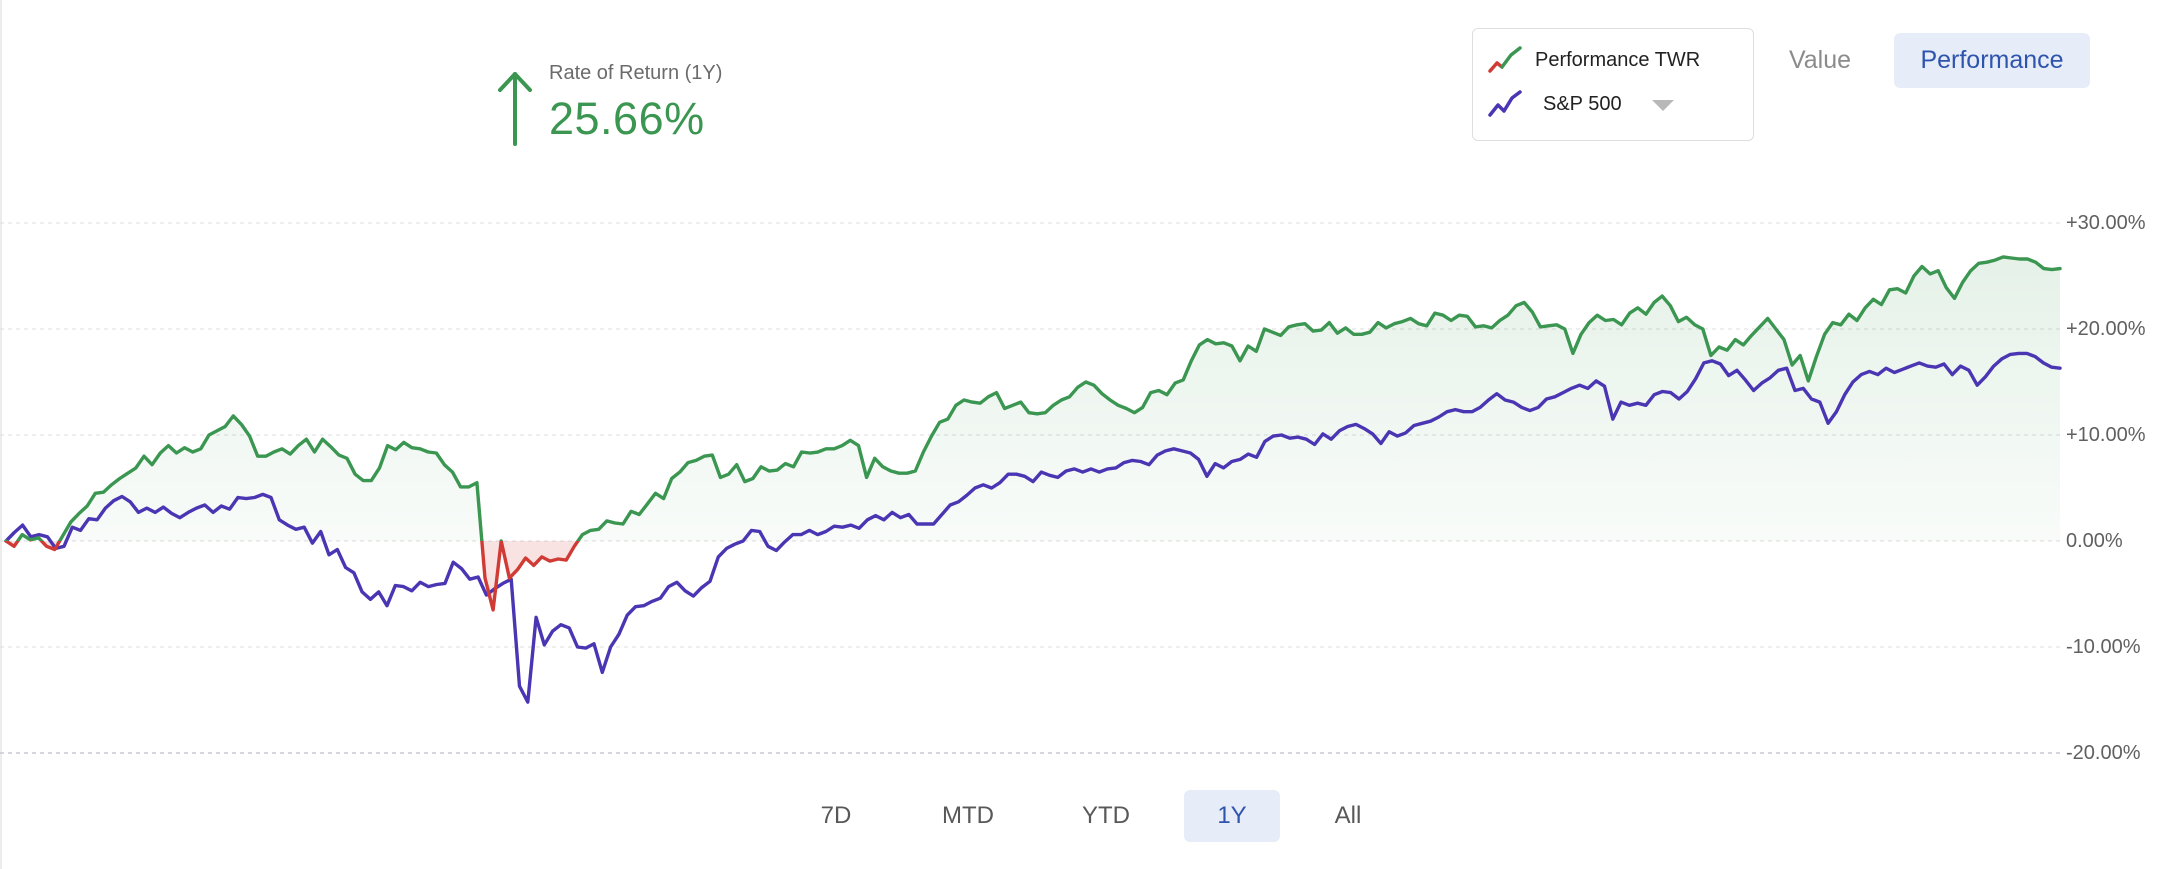  I want to click on range-tab-1y: 1Y, so click(1232, 816).